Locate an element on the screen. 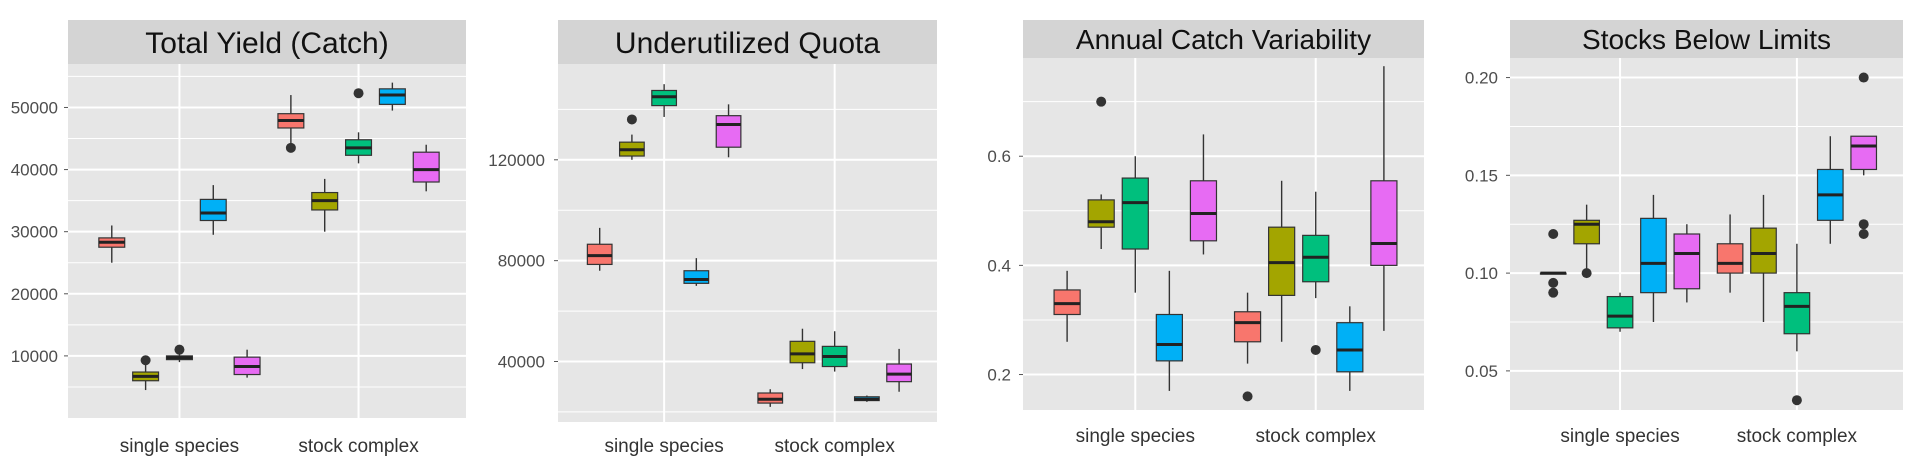 Image resolution: width=1916 pixels, height=467 pixels. facet-title: Stocks Below Limits is located at coordinates (1706, 39).